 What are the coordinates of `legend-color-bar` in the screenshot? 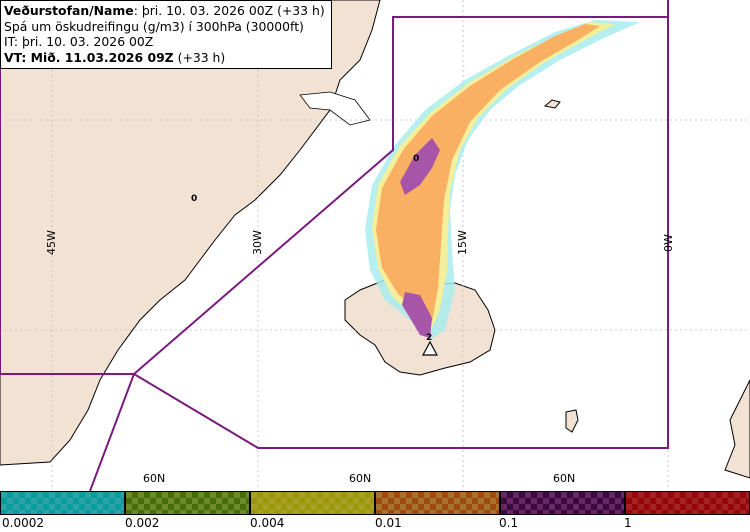 It's located at (375, 503).